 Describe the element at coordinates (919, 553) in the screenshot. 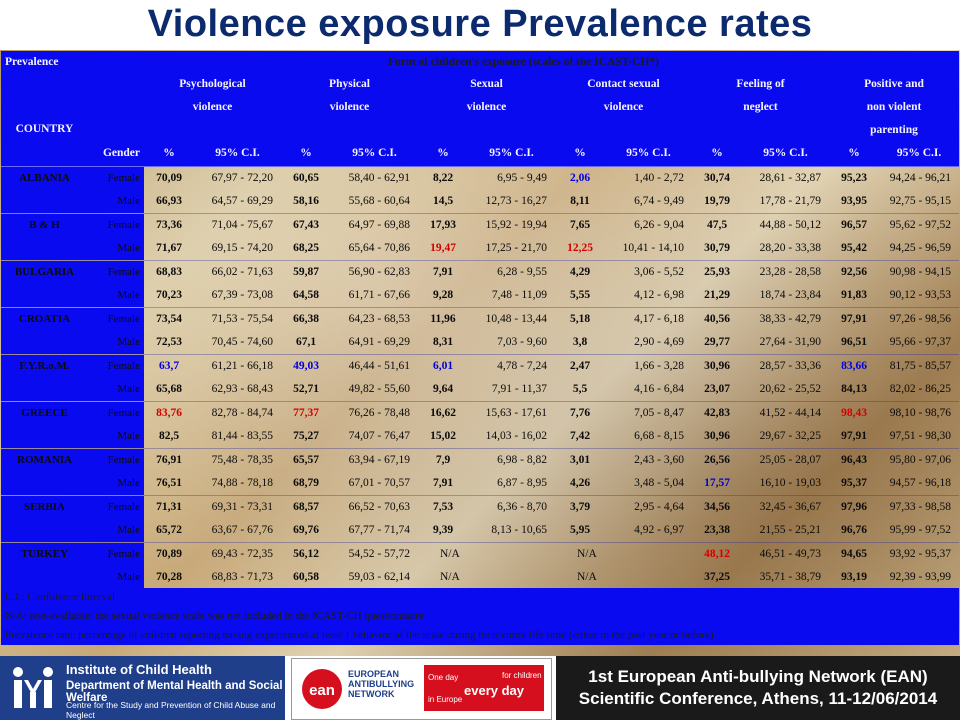

I see `ci-cell: 93,92 - 95,37` at that location.